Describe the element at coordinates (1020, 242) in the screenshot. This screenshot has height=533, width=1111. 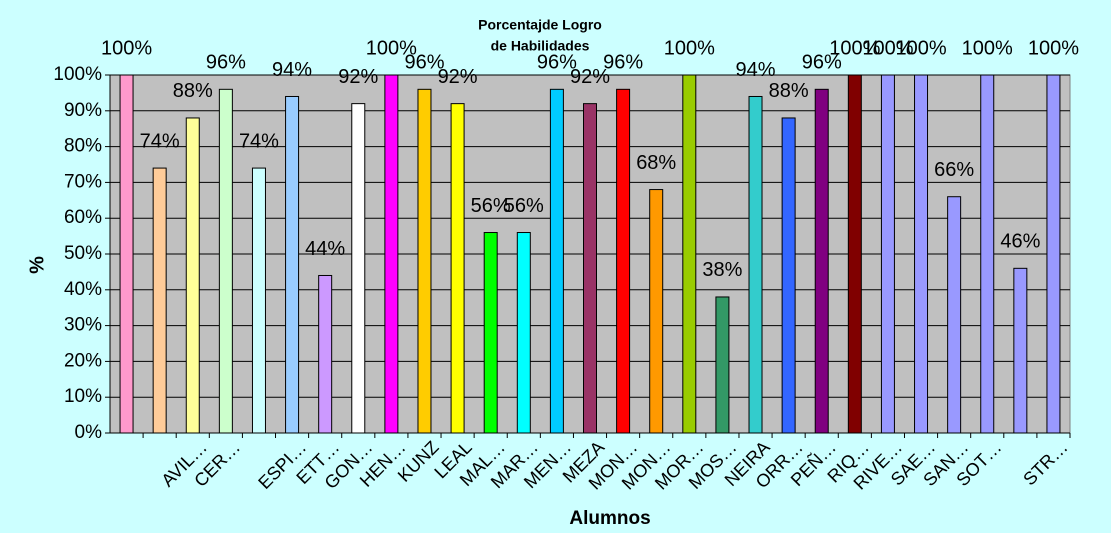
I see `data-label: 46%` at that location.